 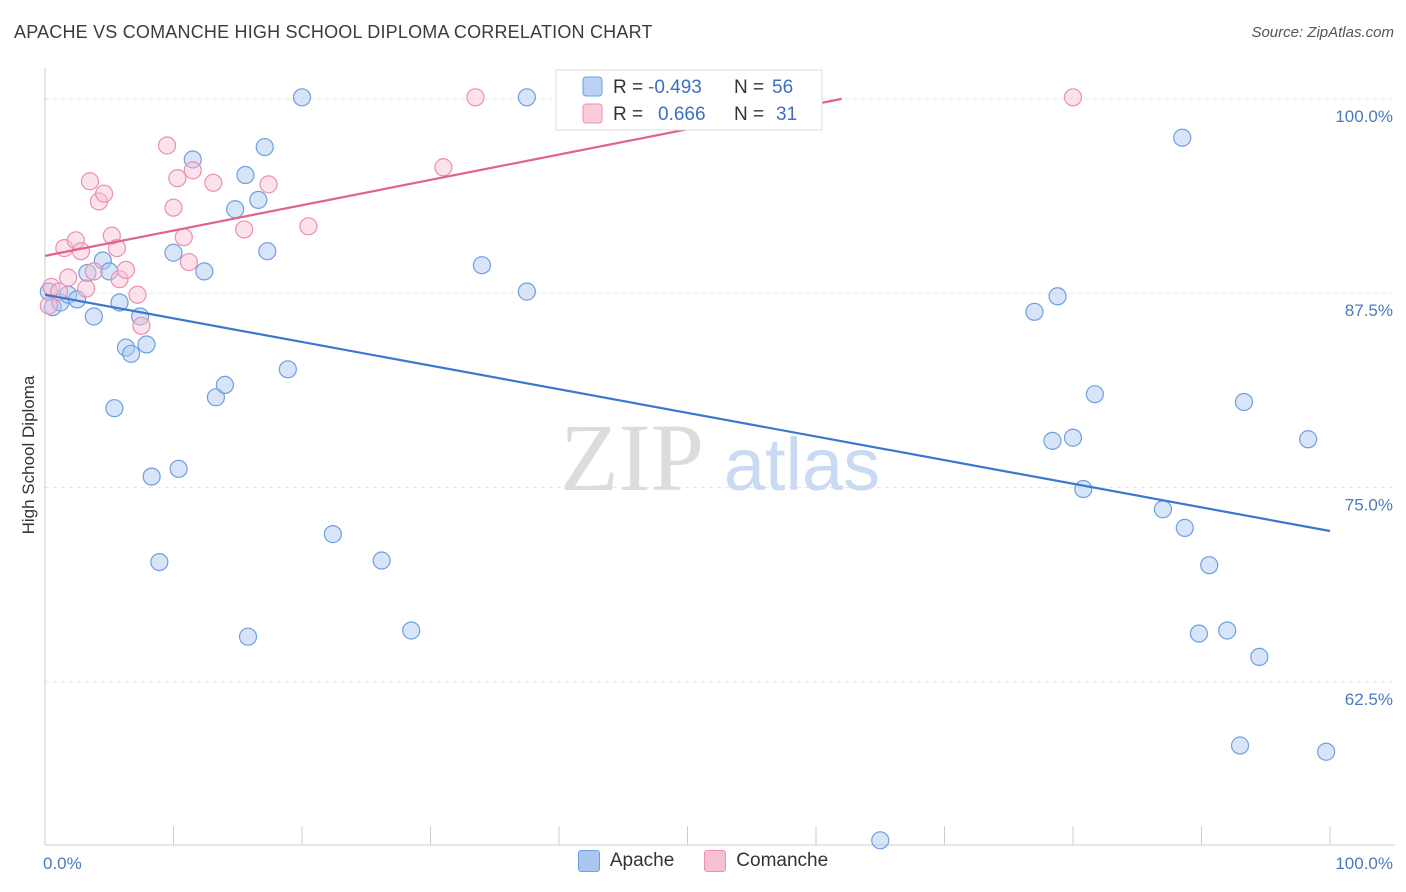 I want to click on legend-label-comanche: Comanche, so click(x=782, y=860).